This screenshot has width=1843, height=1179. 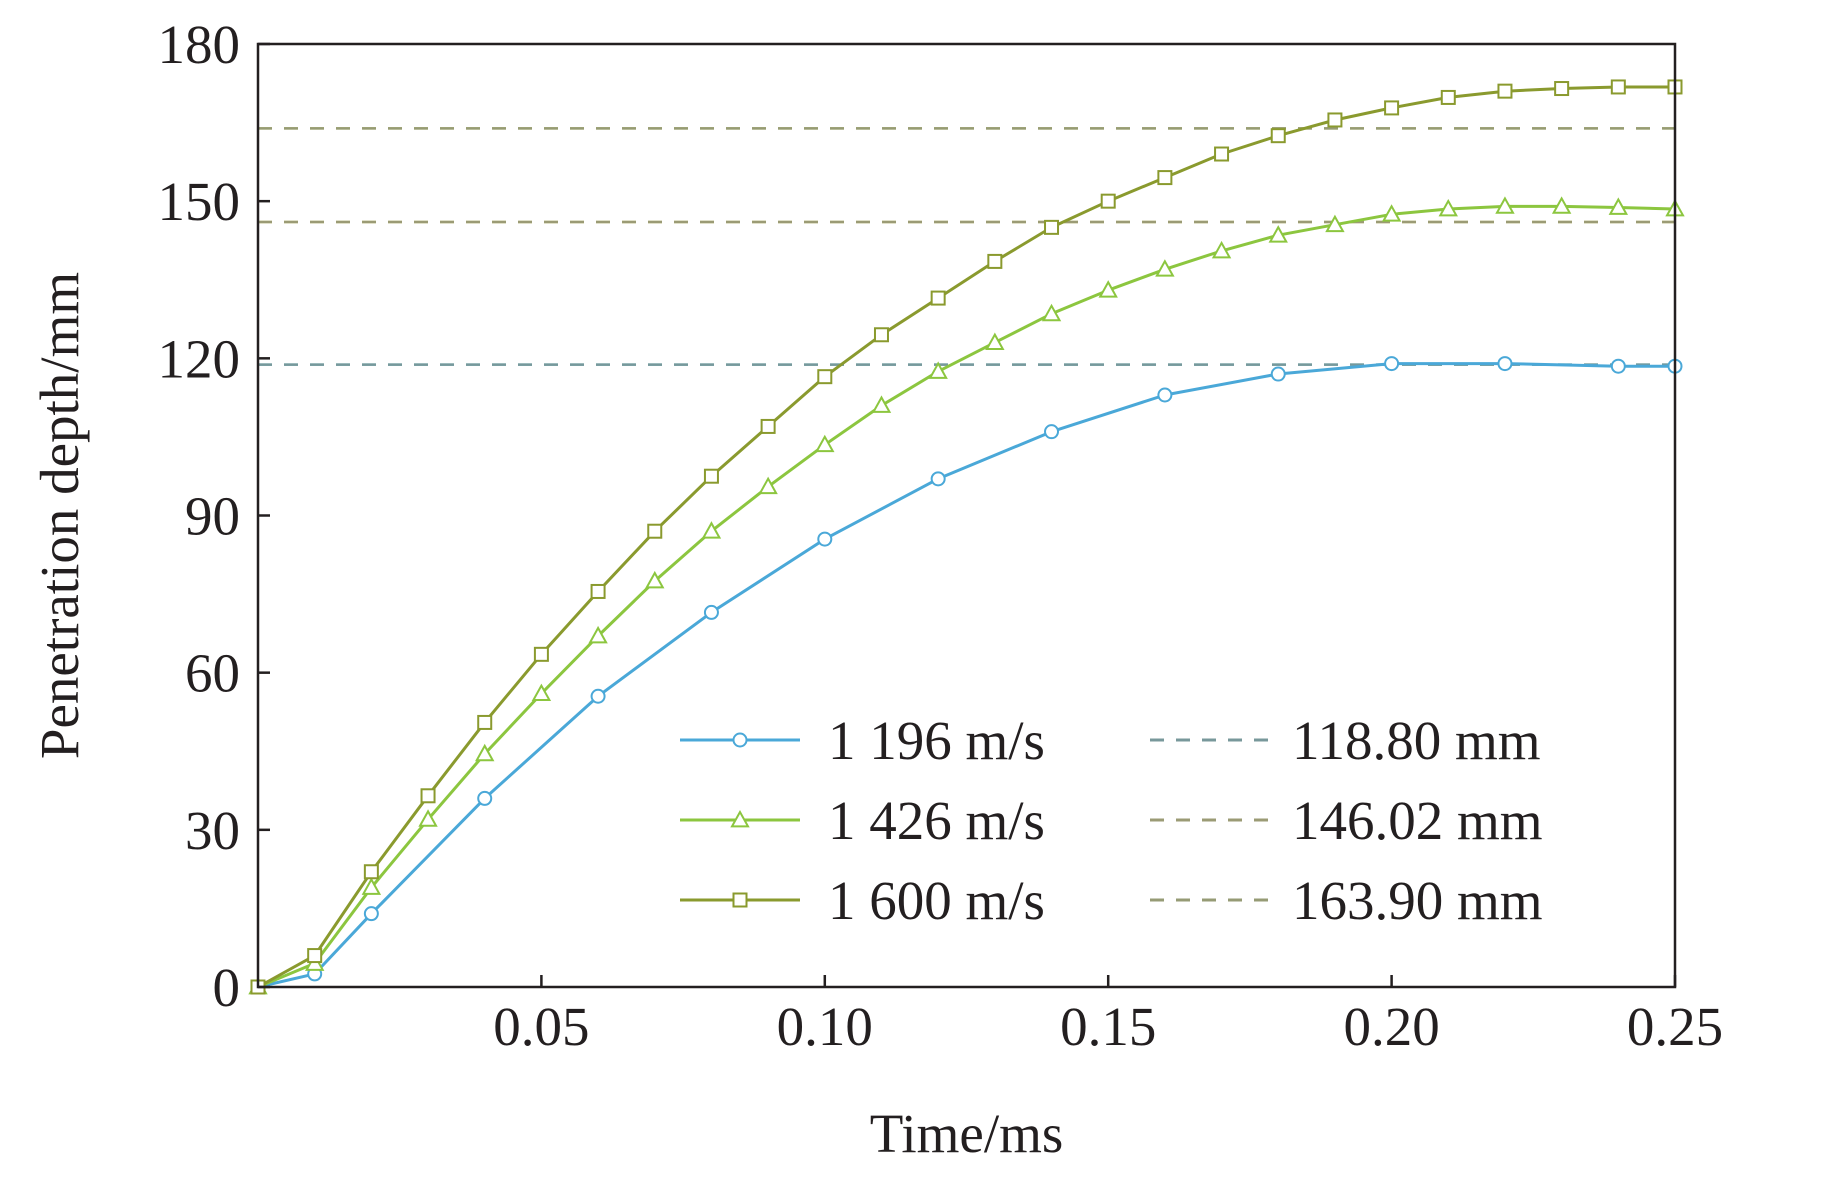 What do you see at coordinates (936, 900) in the screenshot?
I see `legend-label: 1 600 m/s` at bounding box center [936, 900].